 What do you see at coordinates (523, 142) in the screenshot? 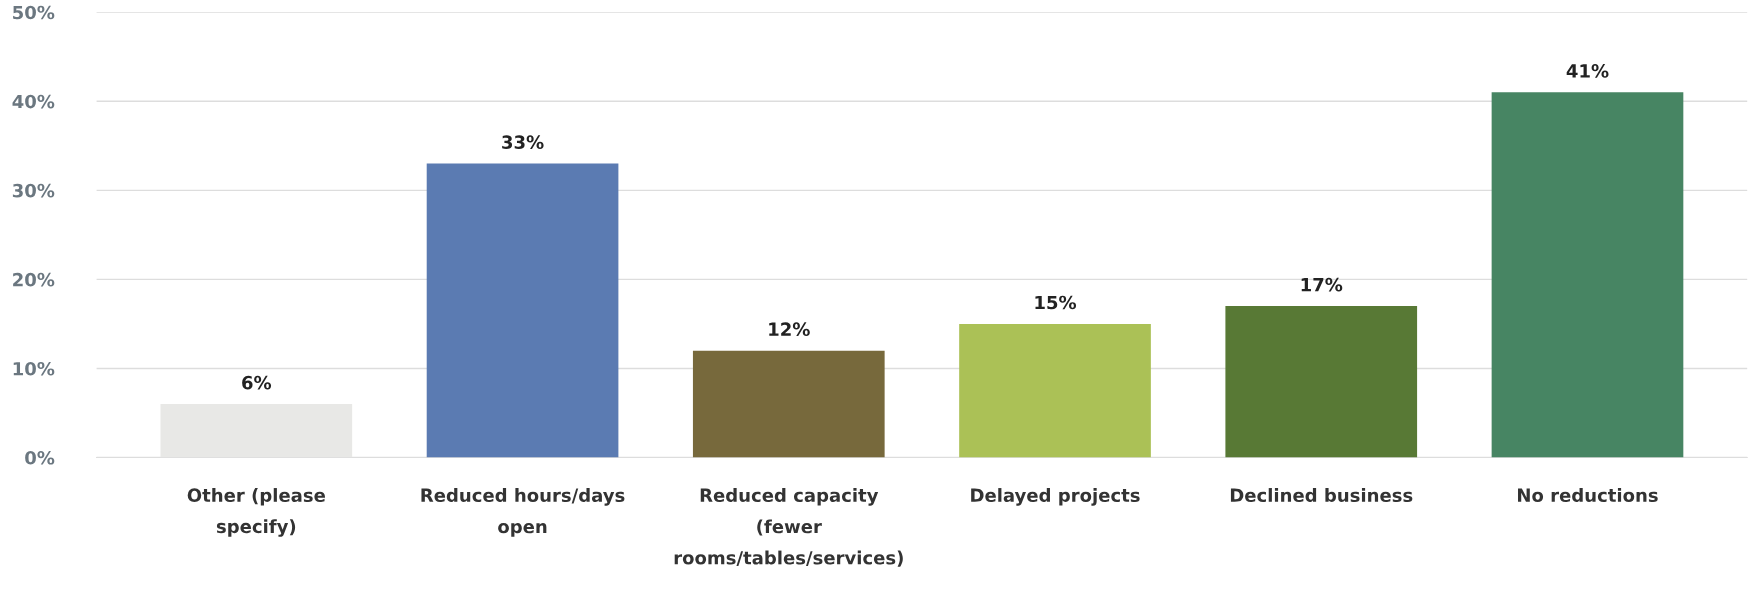
I see `data-label: 33%` at bounding box center [523, 142].